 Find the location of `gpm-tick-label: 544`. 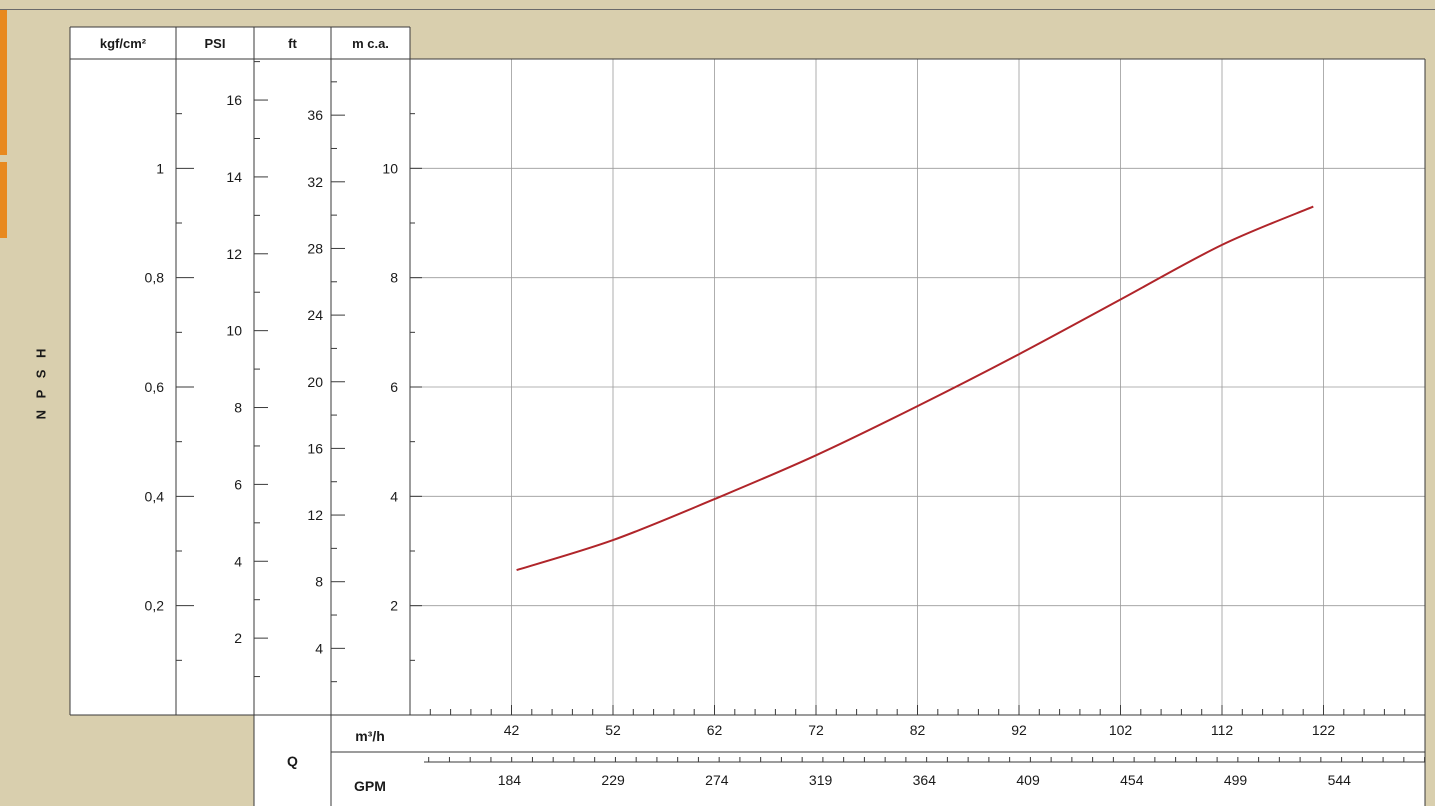

gpm-tick-label: 544 is located at coordinates (1340, 780).